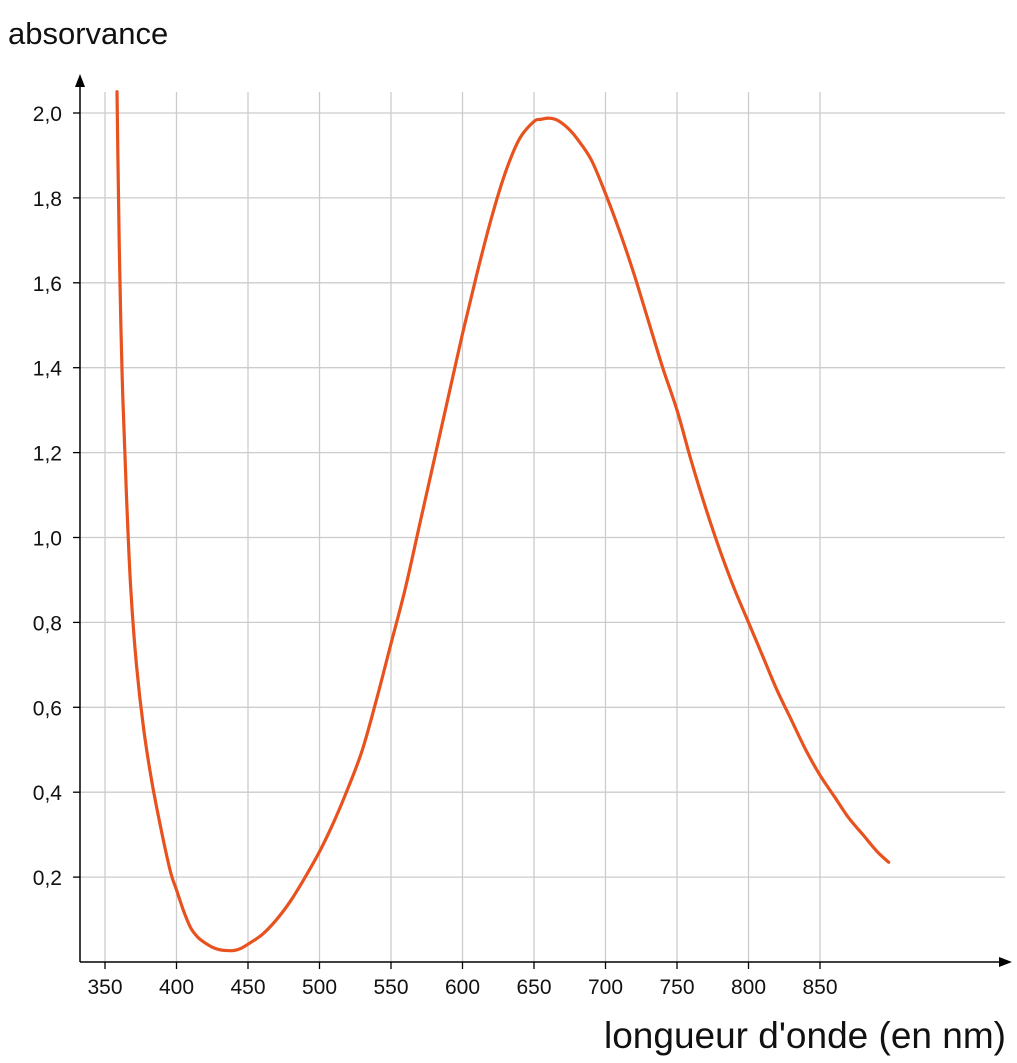 This screenshot has width=1017, height=1063. I want to click on y-tick-marks, so click(76, 495).